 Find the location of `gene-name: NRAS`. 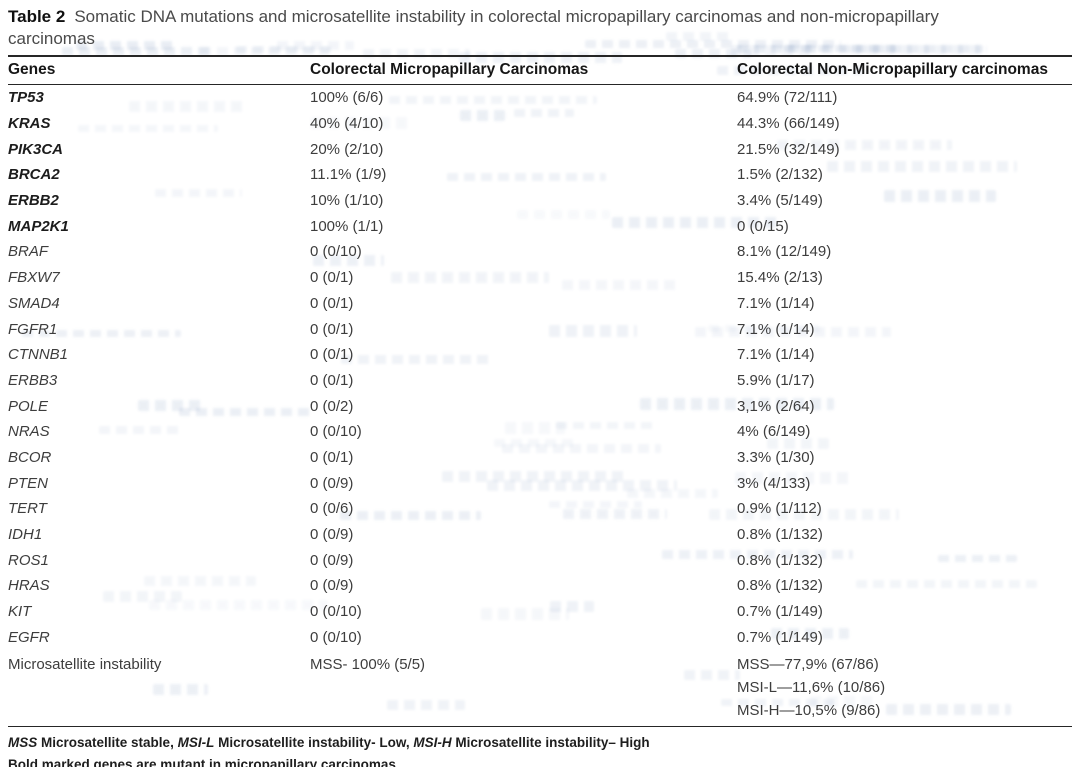

gene-name: NRAS is located at coordinates (29, 432).